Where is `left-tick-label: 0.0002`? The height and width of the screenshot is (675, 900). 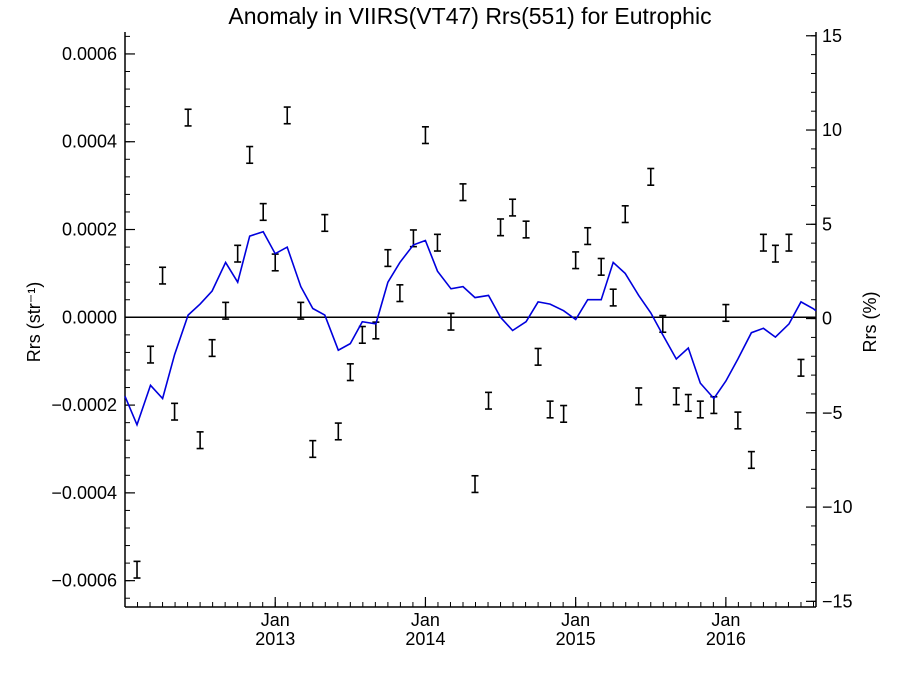
left-tick-label: 0.0002 is located at coordinates (89, 230).